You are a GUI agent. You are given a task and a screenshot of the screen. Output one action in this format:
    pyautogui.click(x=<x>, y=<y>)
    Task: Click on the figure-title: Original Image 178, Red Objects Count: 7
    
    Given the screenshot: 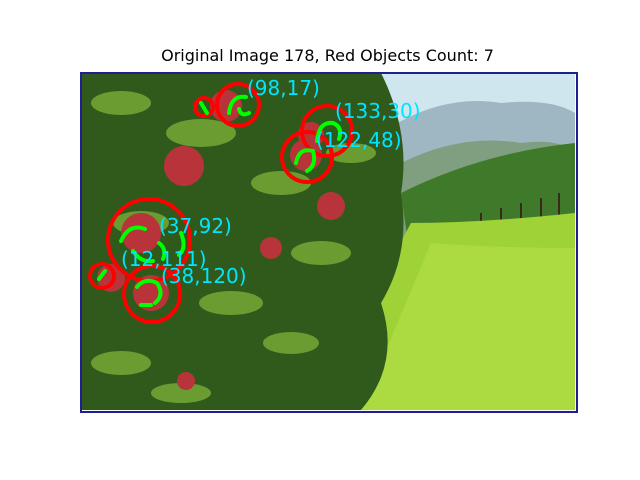 What is the action you would take?
    pyautogui.click(x=327, y=55)
    